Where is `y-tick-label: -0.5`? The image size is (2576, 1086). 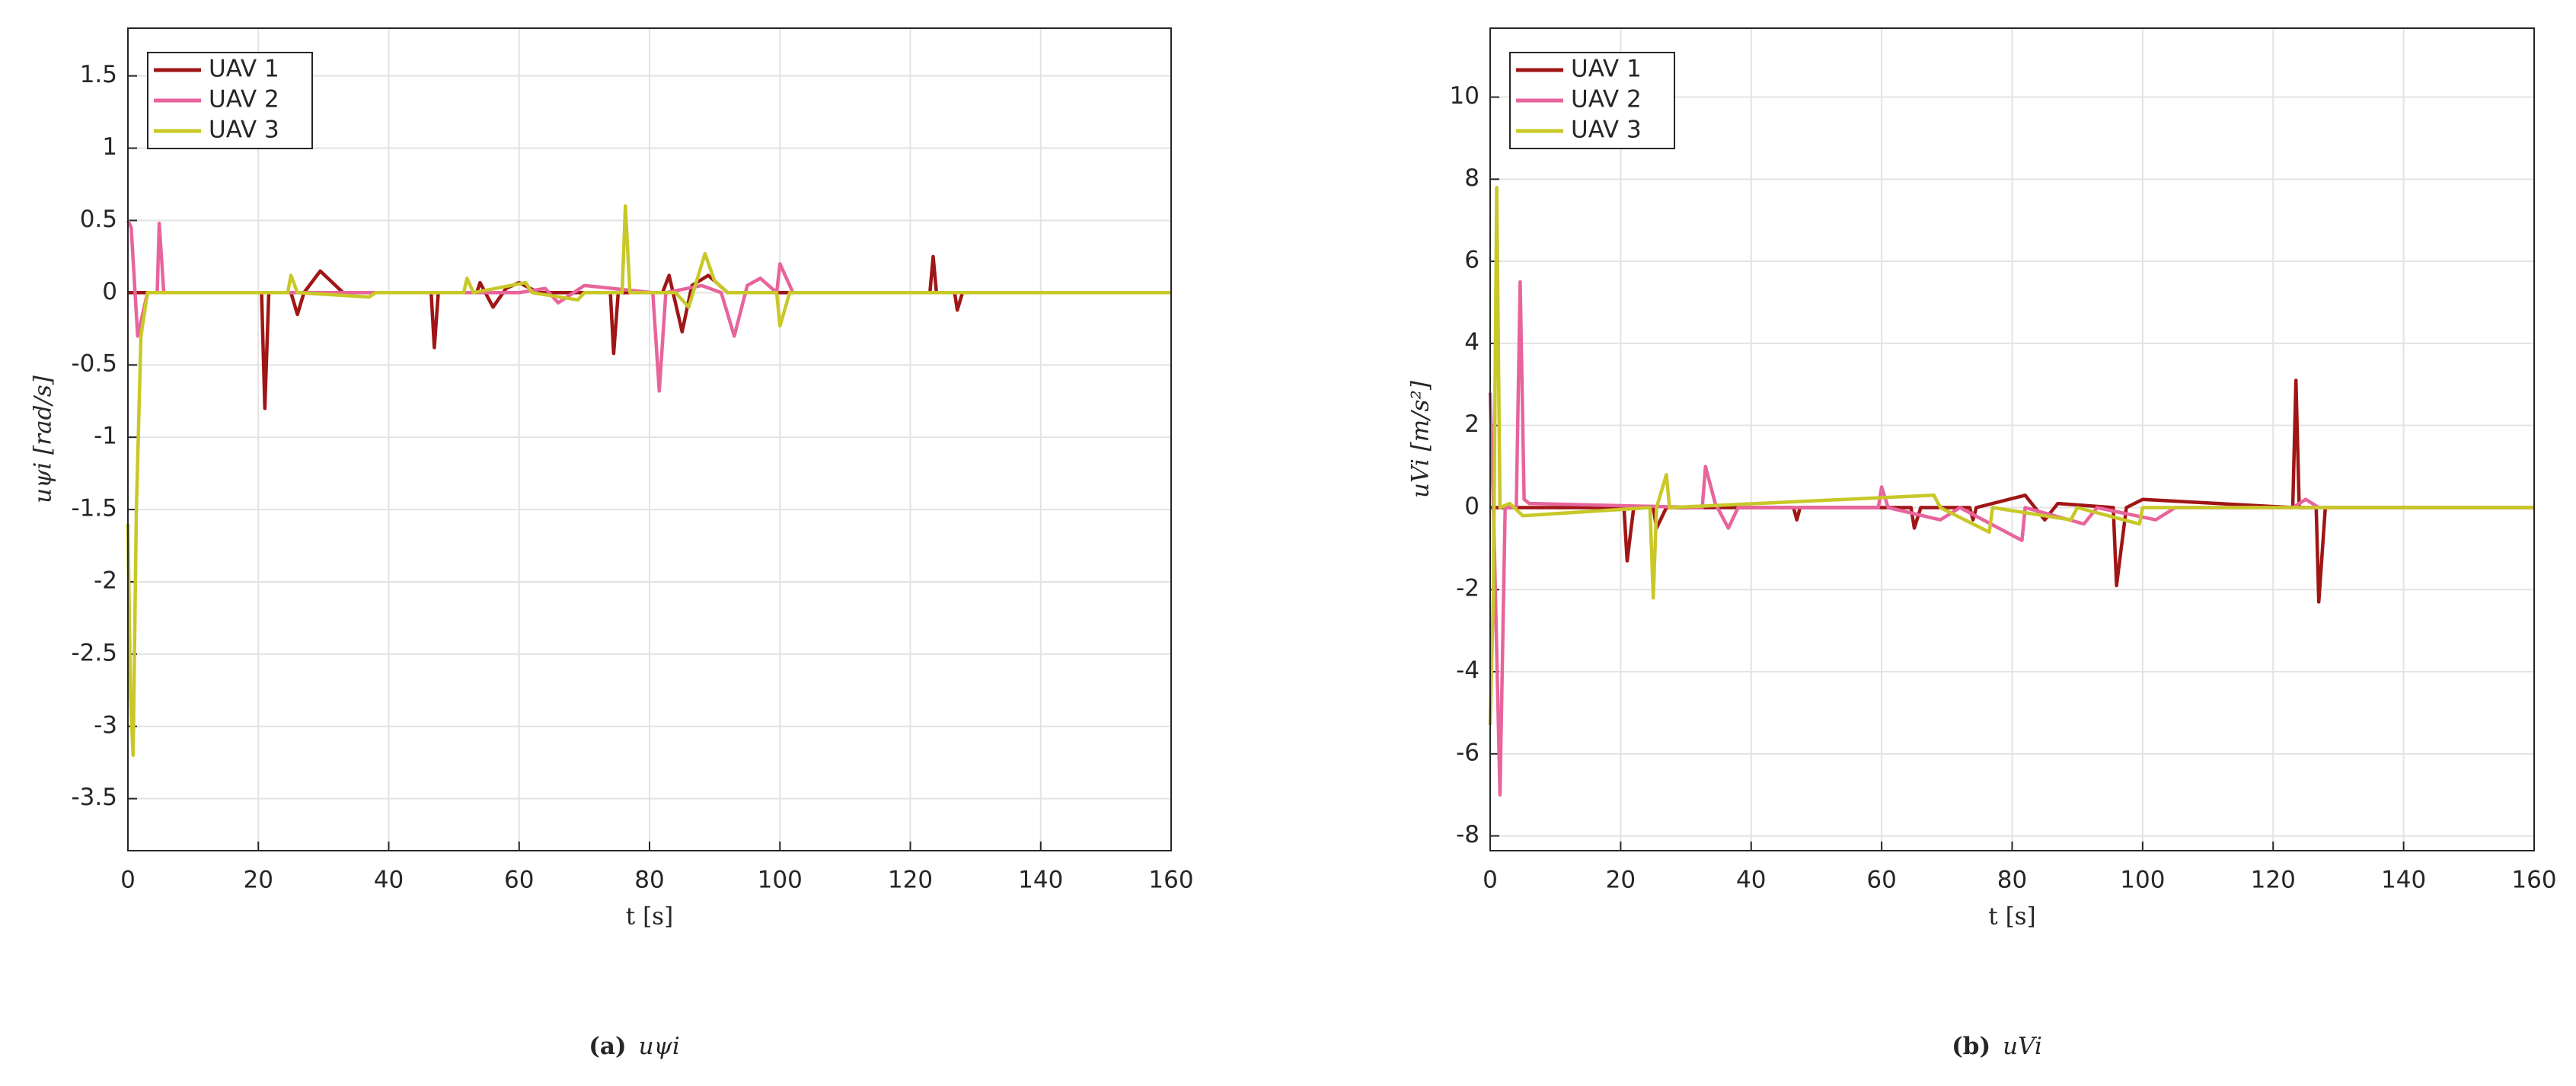
y-tick-label: -0.5 is located at coordinates (95, 364).